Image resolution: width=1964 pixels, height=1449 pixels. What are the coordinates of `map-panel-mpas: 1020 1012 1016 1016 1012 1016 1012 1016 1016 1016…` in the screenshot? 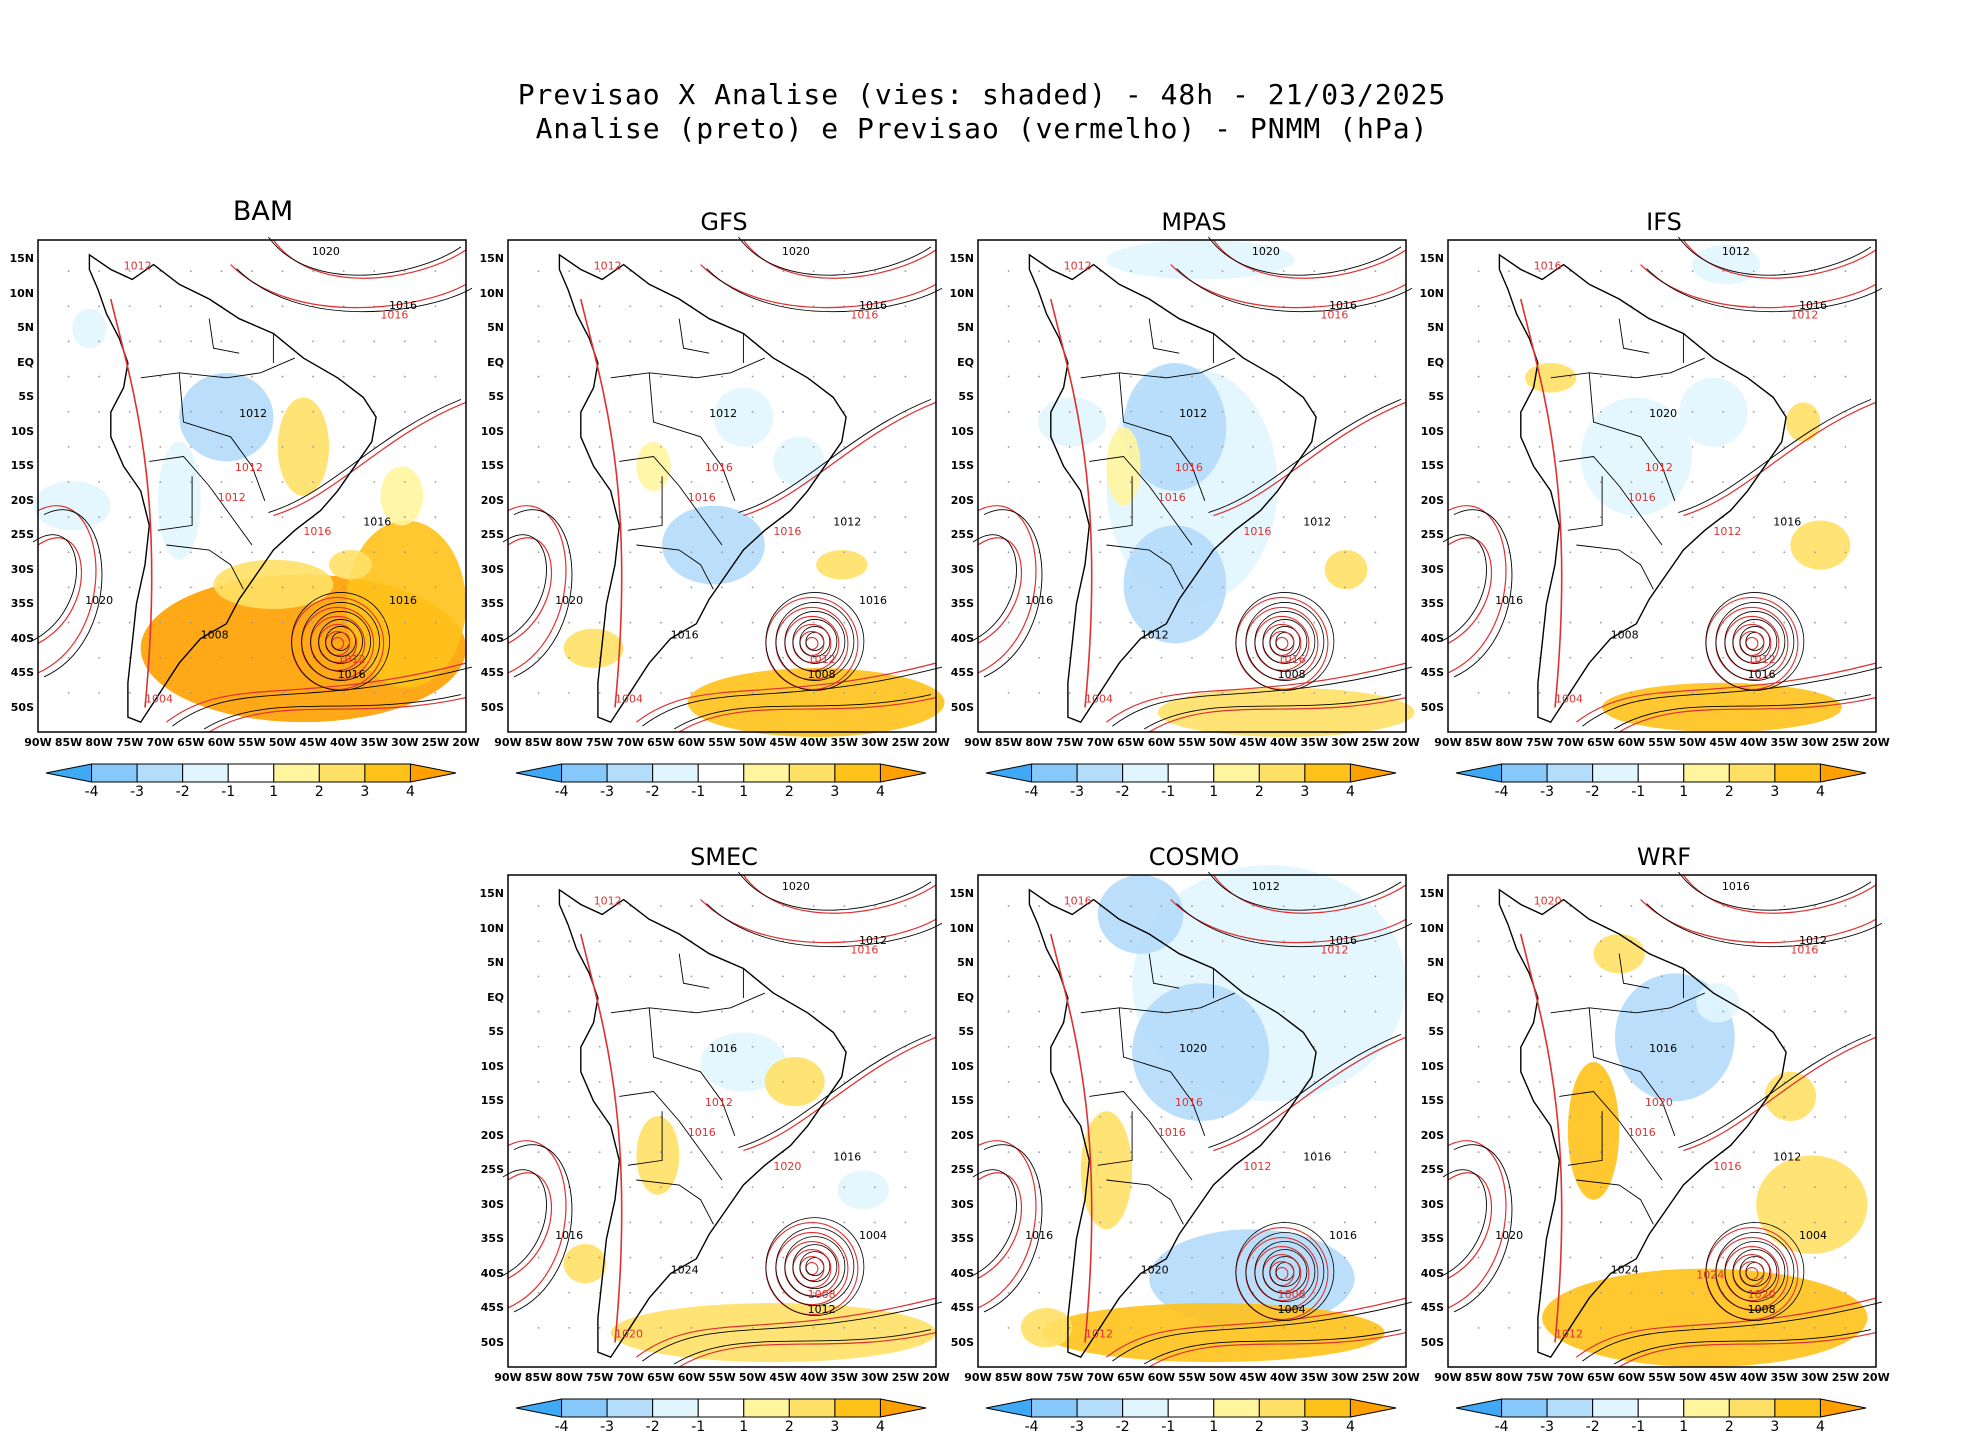 It's located at (1193, 486).